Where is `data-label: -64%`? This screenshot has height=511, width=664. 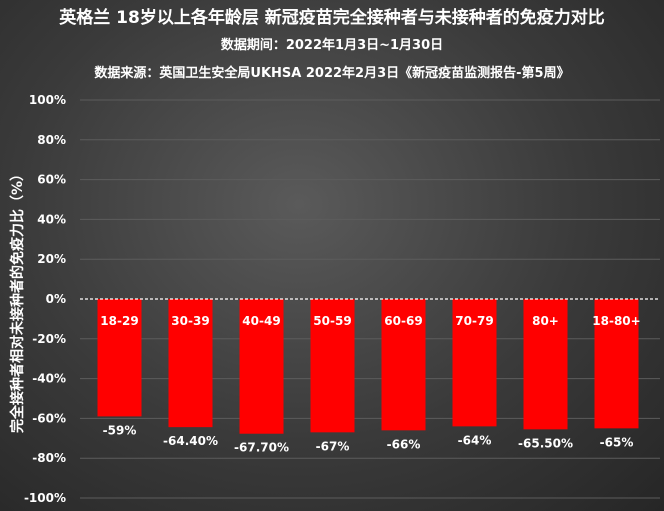
data-label: -64% is located at coordinates (475, 440).